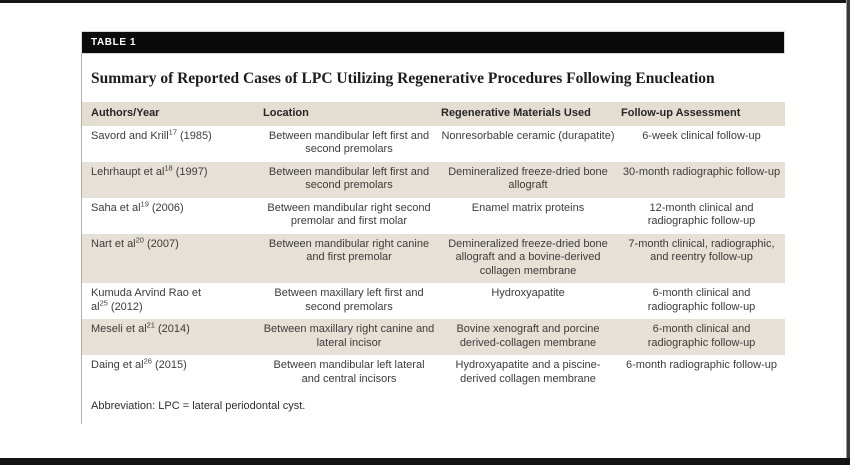 The image size is (850, 465). I want to click on authors-cell: Kumuda Arvind Rao et al25 (2012), so click(146, 300).